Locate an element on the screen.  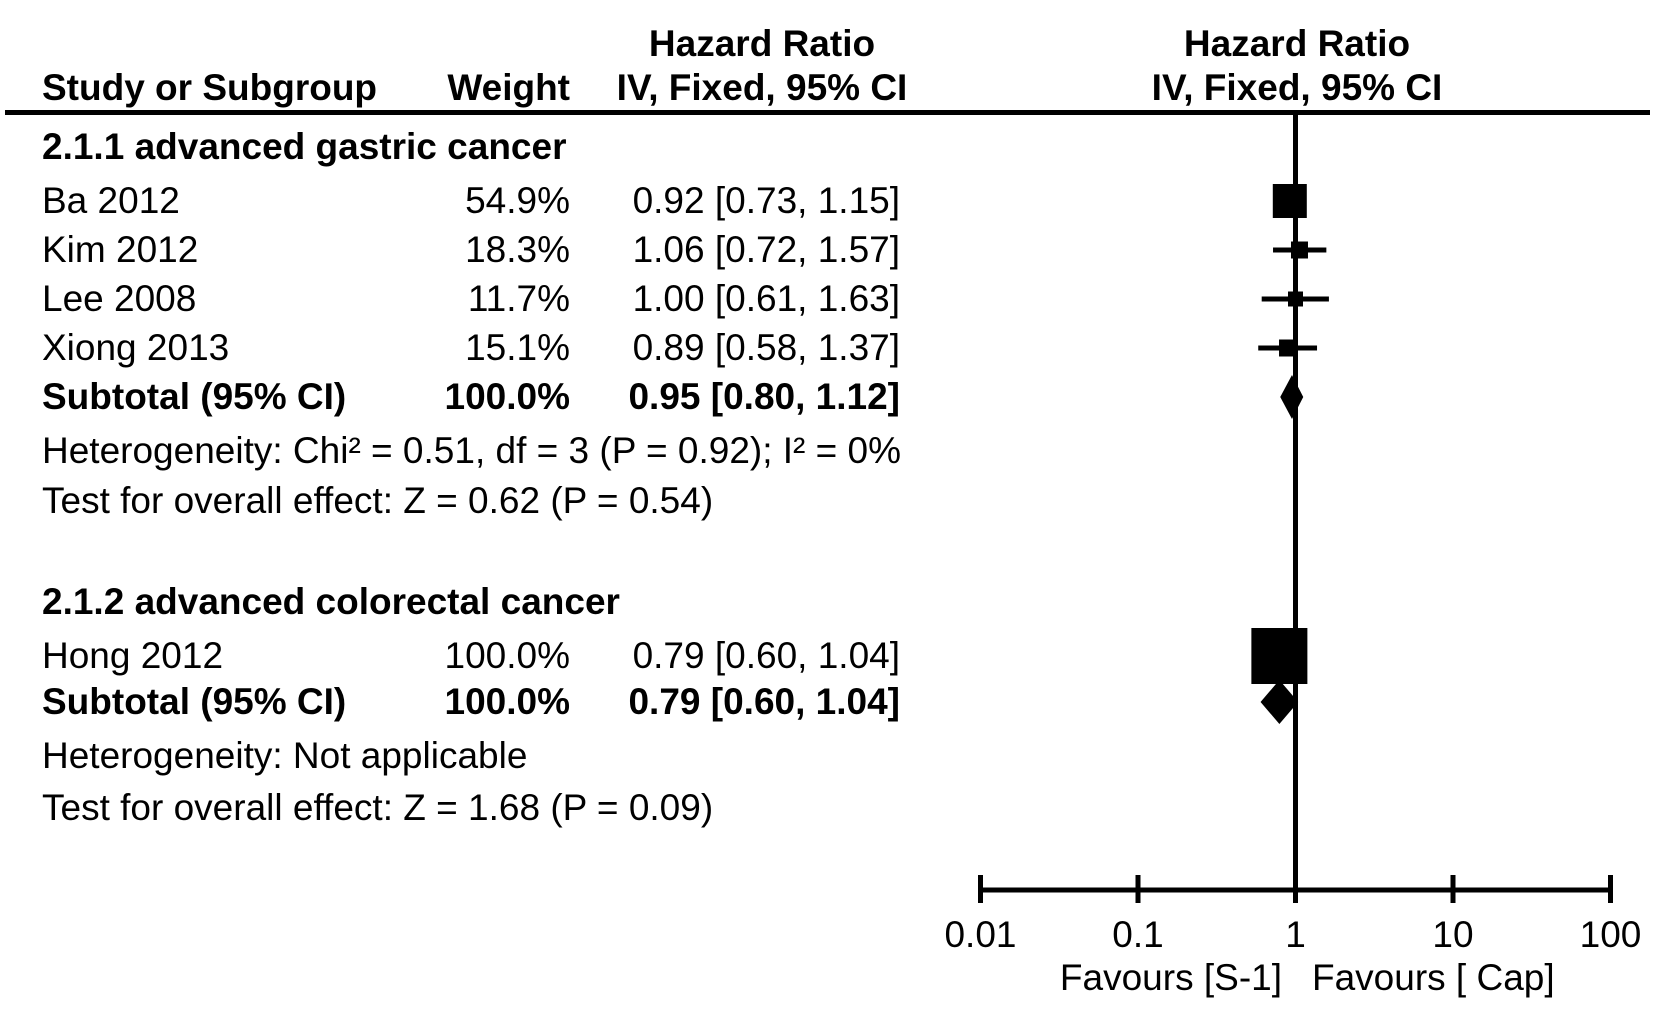
plot-column-header-line2: IV, Fixed, 95% CI is located at coordinates (1297, 87).